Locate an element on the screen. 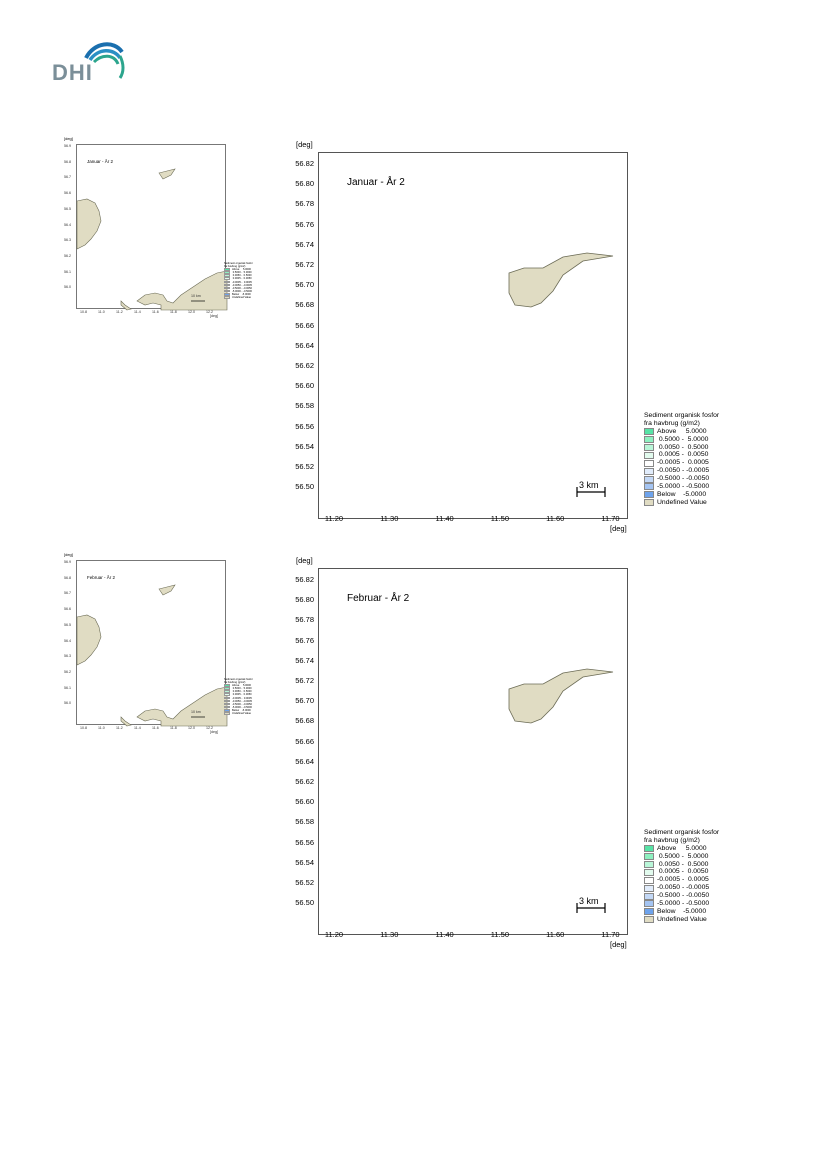 The image size is (827, 1169). overview-legend-title1: Sediment organisk fosfor is located at coordinates (238, 263).